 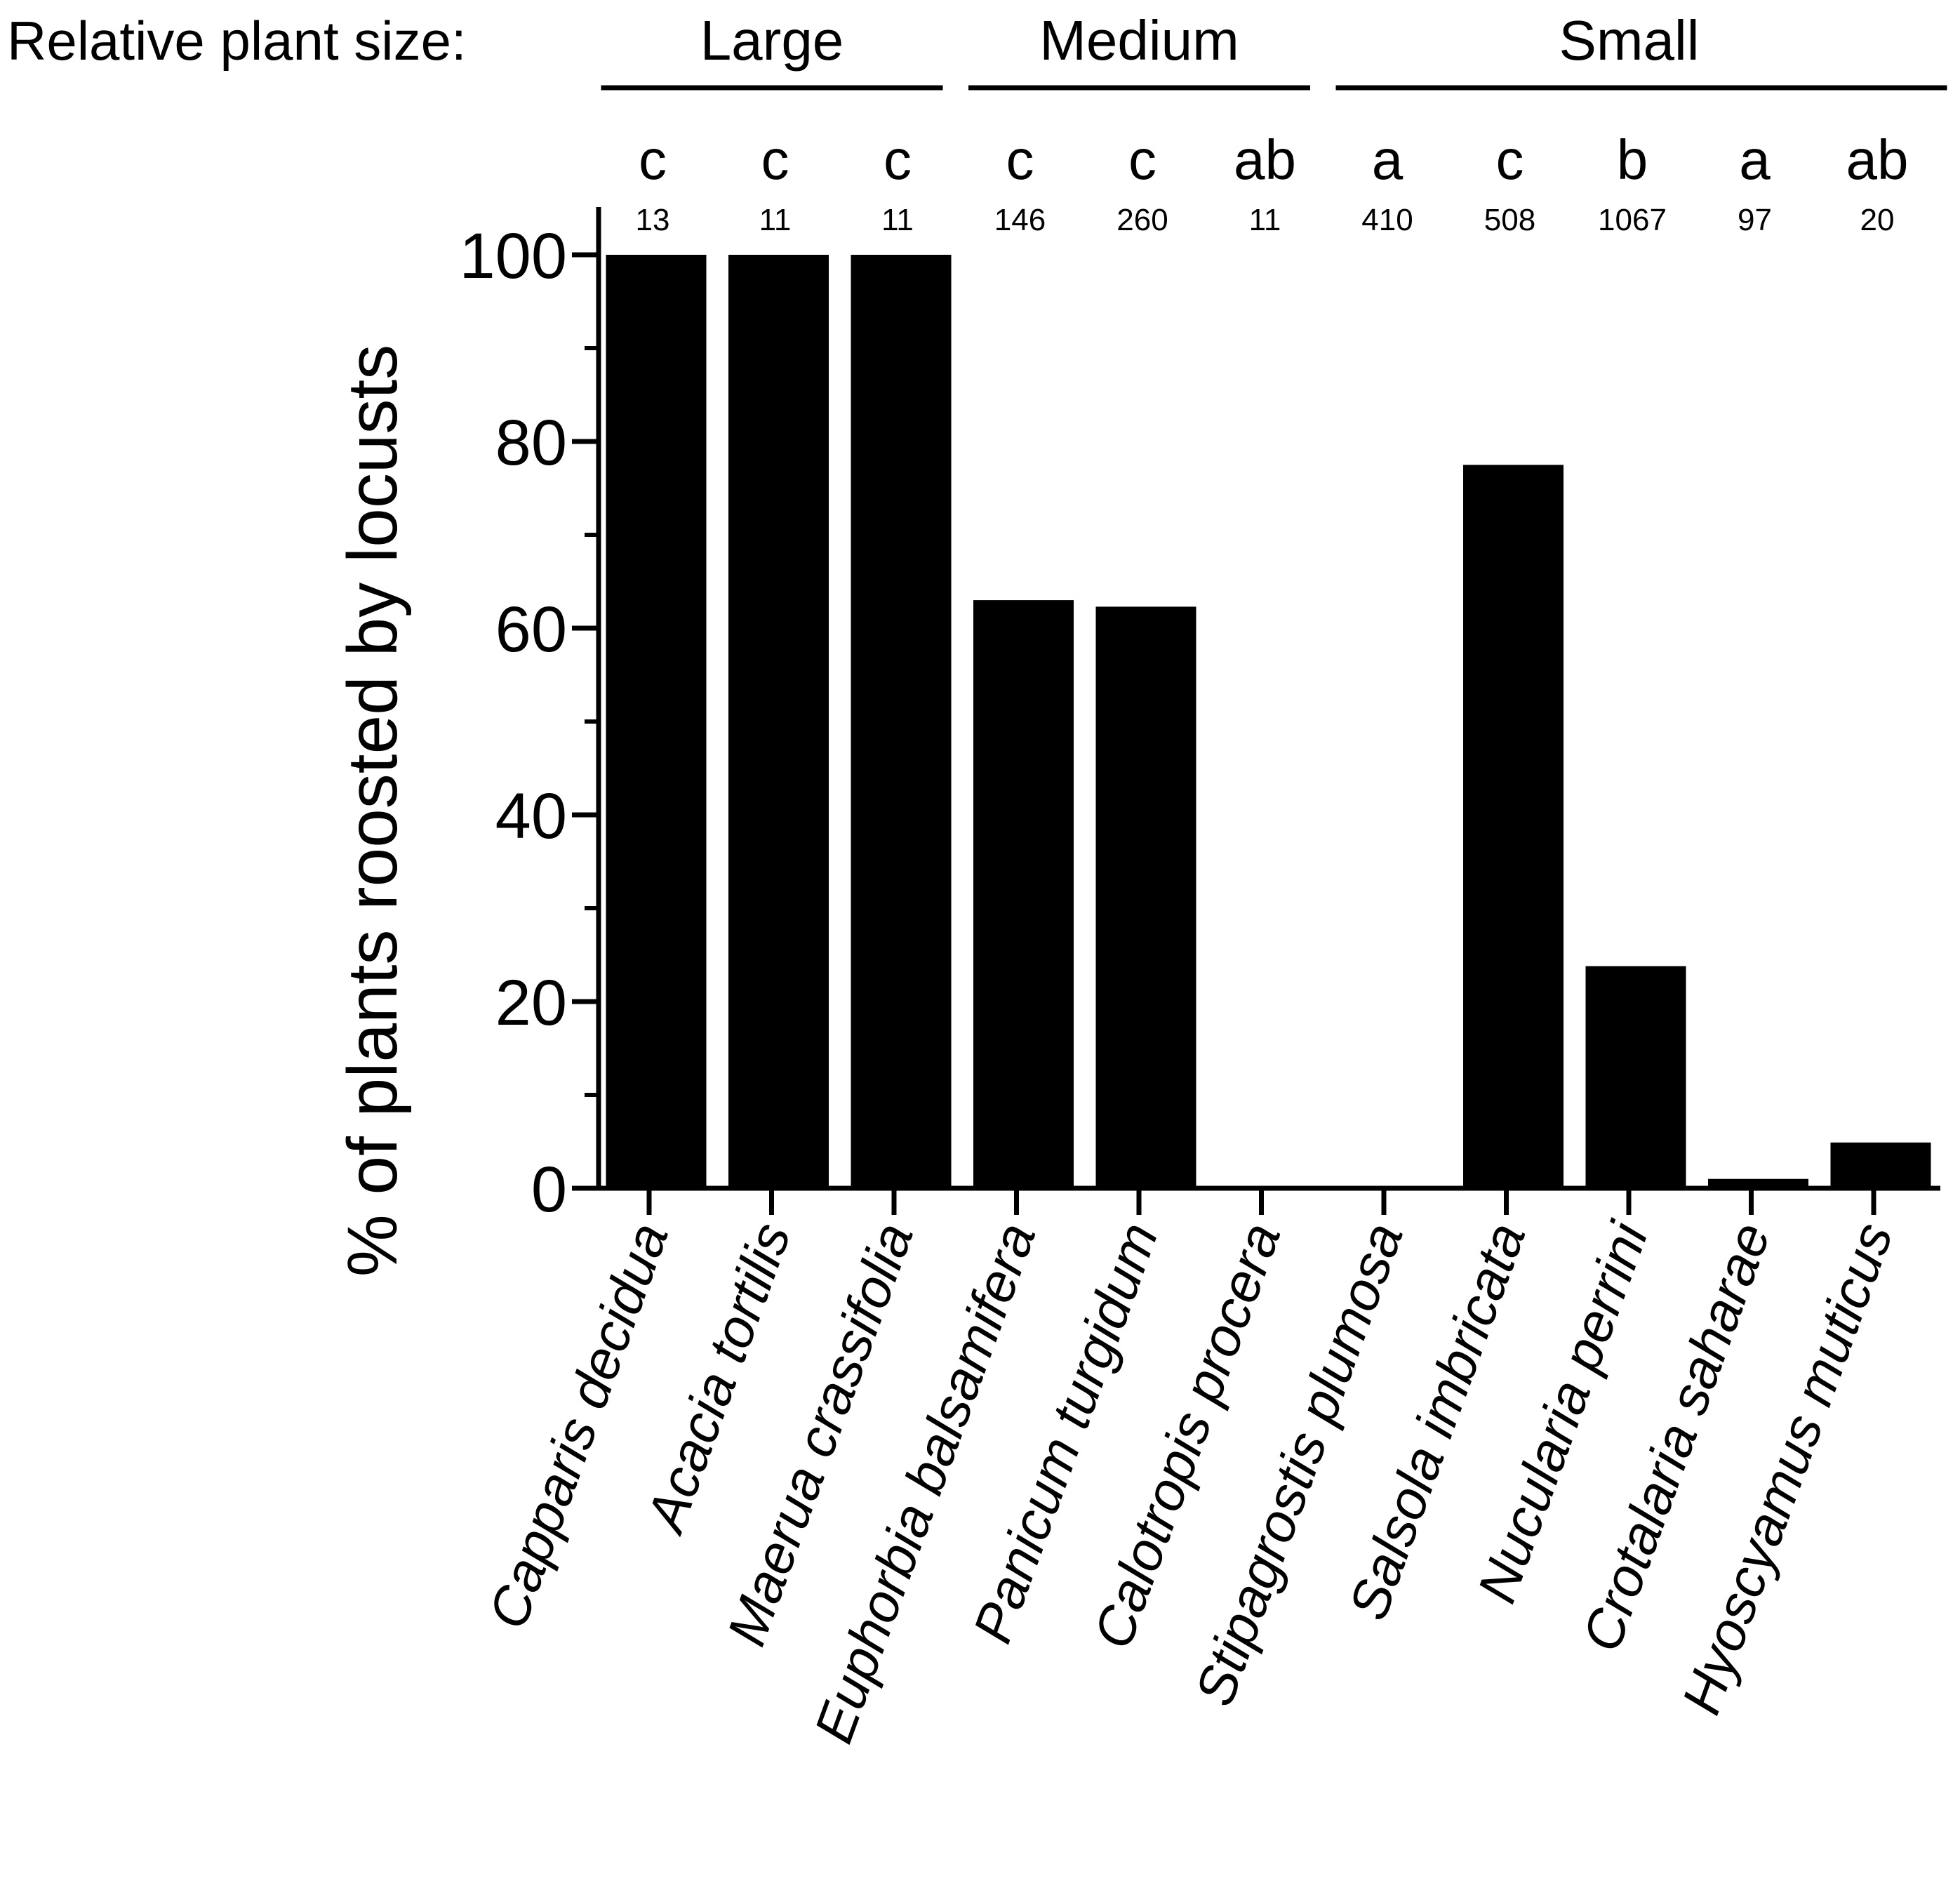 What do you see at coordinates (531, 443) in the screenshot?
I see `y-tick-label: 80` at bounding box center [531, 443].